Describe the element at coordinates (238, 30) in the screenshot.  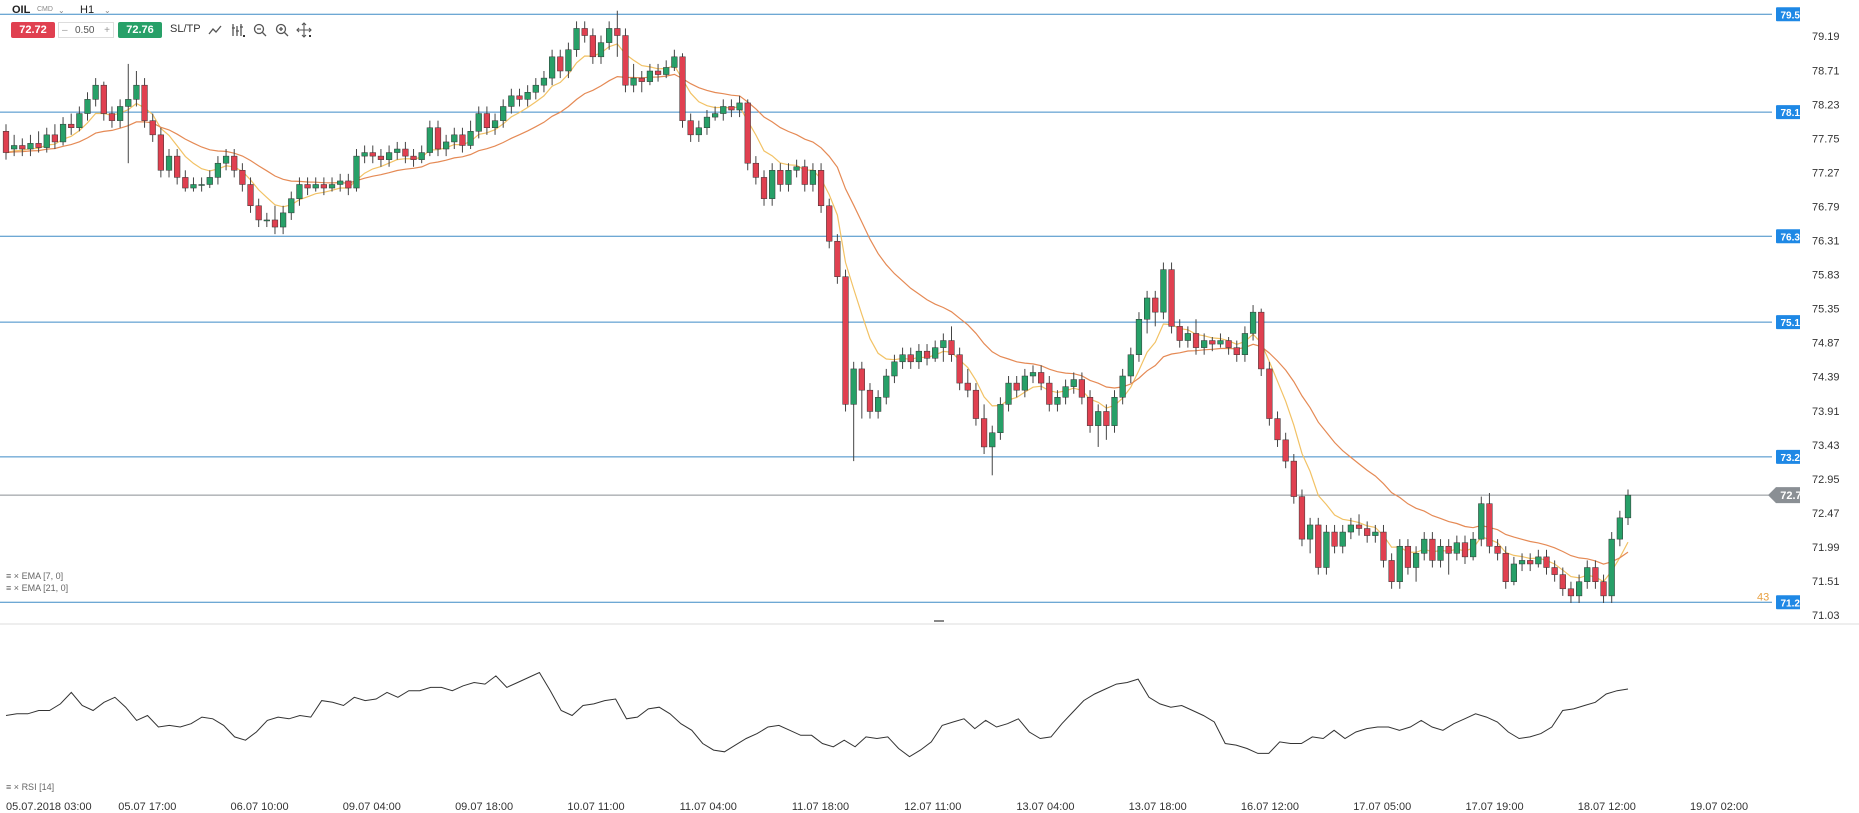
I see `indicators-icon` at that location.